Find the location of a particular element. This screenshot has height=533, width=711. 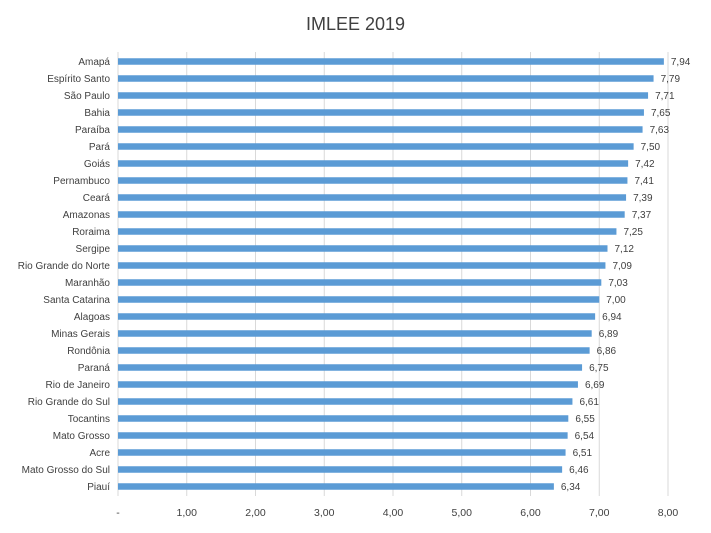

data-label: 7,09 is located at coordinates (622, 266).